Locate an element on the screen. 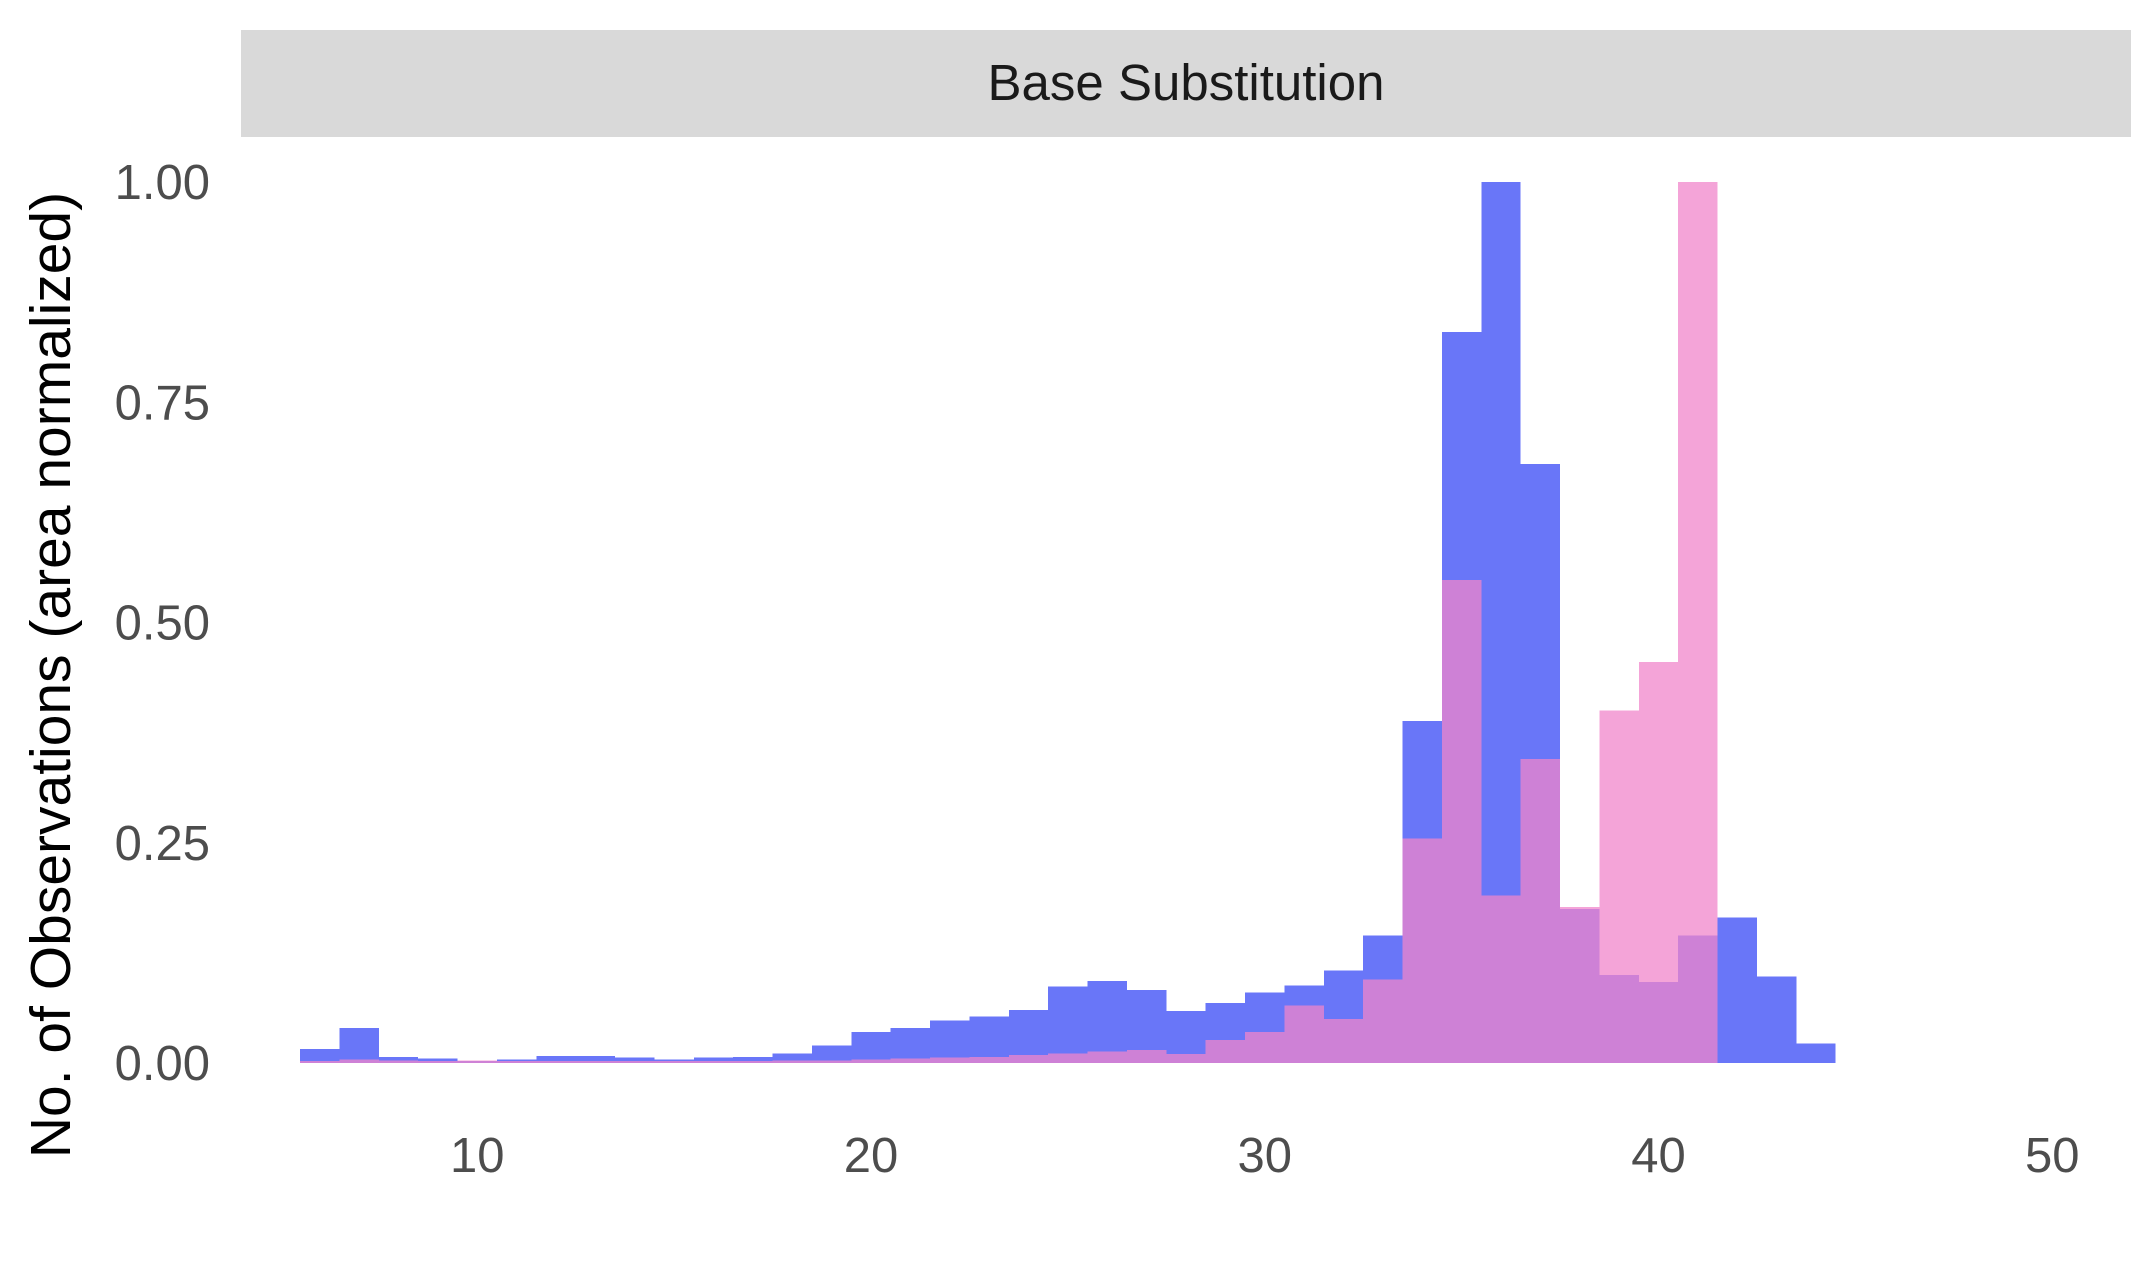 This screenshot has height=1262, width=2142. x-tick-label: 10 is located at coordinates (477, 1156).